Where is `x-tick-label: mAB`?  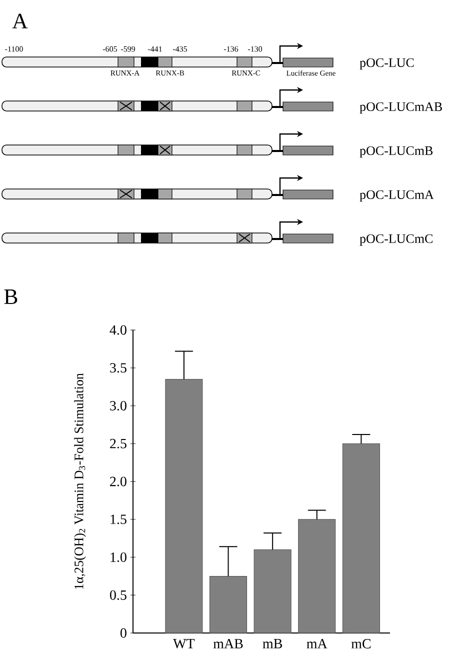
x-tick-label: mAB is located at coordinates (228, 643).